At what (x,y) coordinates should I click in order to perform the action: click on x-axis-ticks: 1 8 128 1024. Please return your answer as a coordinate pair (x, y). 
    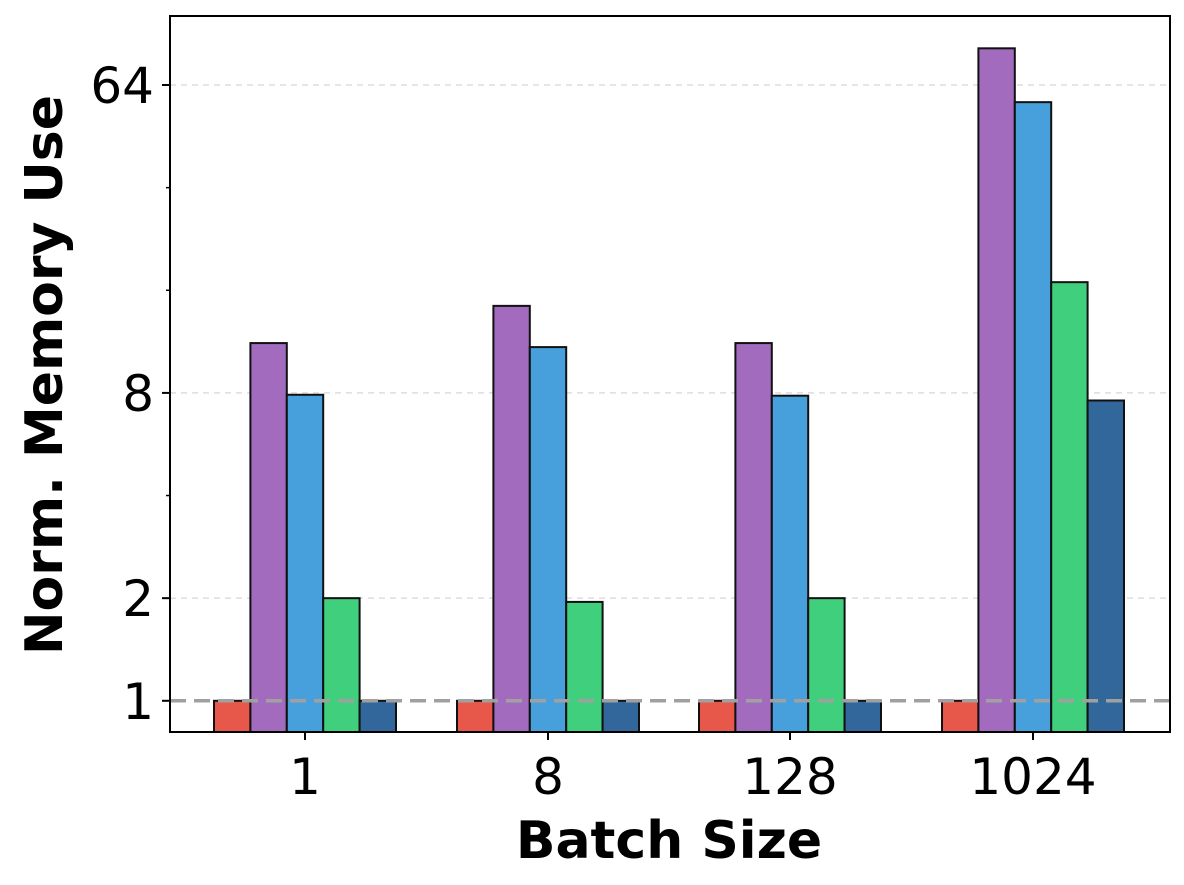
    Looking at the image, I should click on (693, 769).